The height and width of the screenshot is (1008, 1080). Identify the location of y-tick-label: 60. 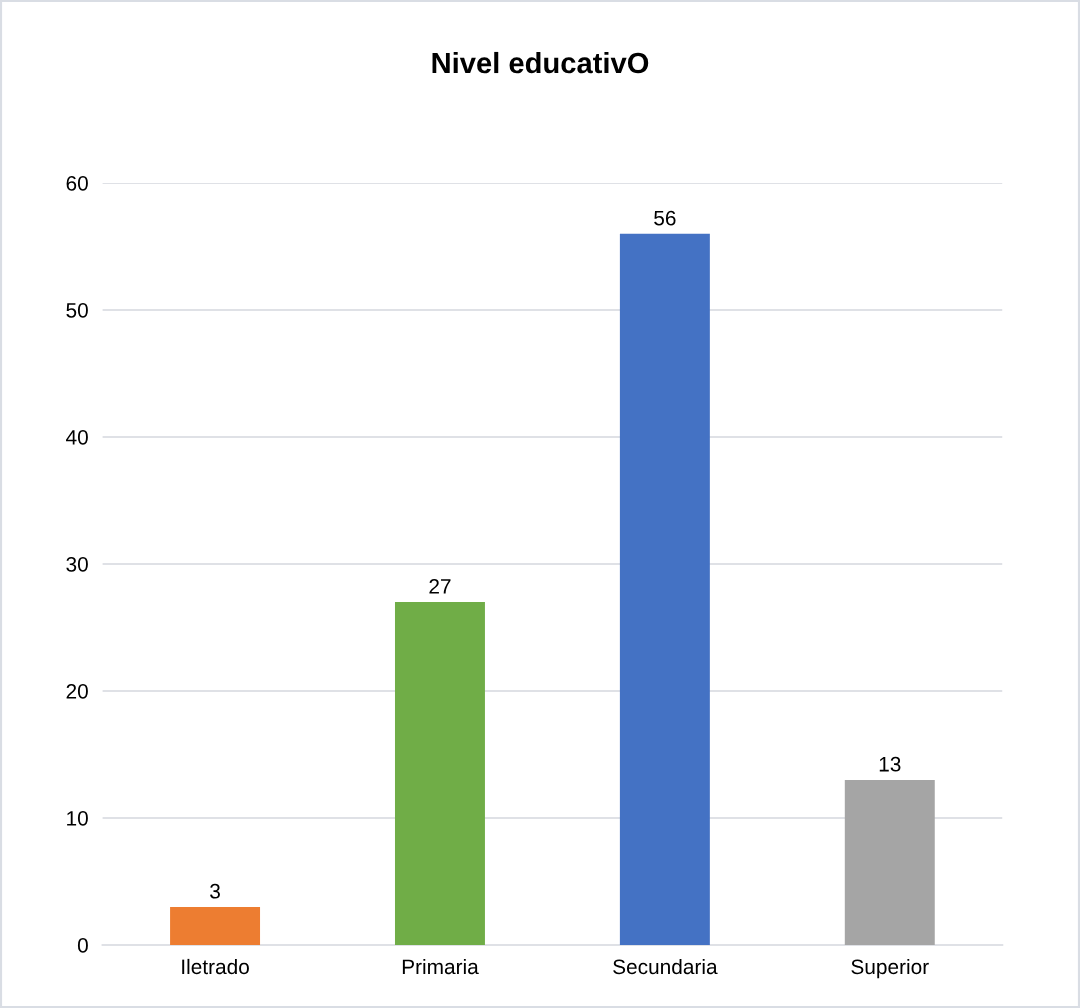
(77, 183).